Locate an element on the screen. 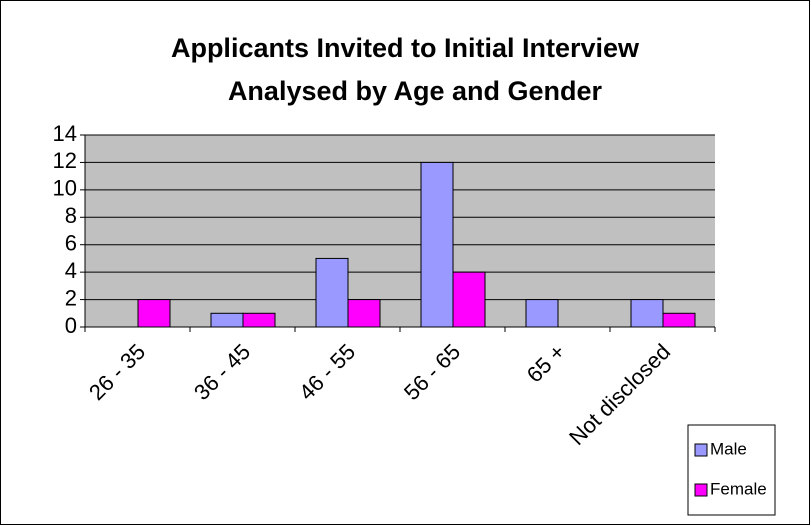 The height and width of the screenshot is (526, 811). y-tick-label: 0 is located at coordinates (71, 325).